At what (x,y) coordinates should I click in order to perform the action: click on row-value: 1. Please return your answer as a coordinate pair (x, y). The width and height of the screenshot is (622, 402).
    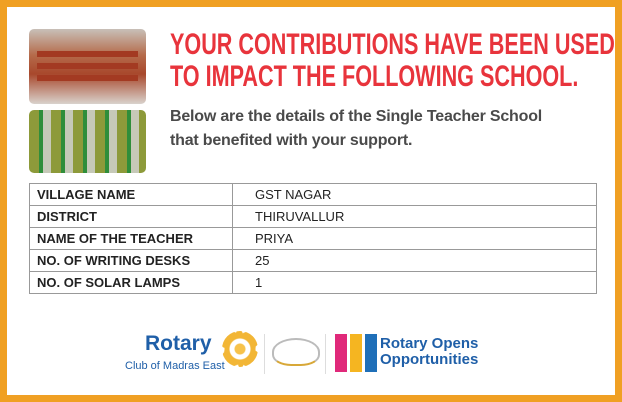
    Looking at the image, I should click on (414, 282).